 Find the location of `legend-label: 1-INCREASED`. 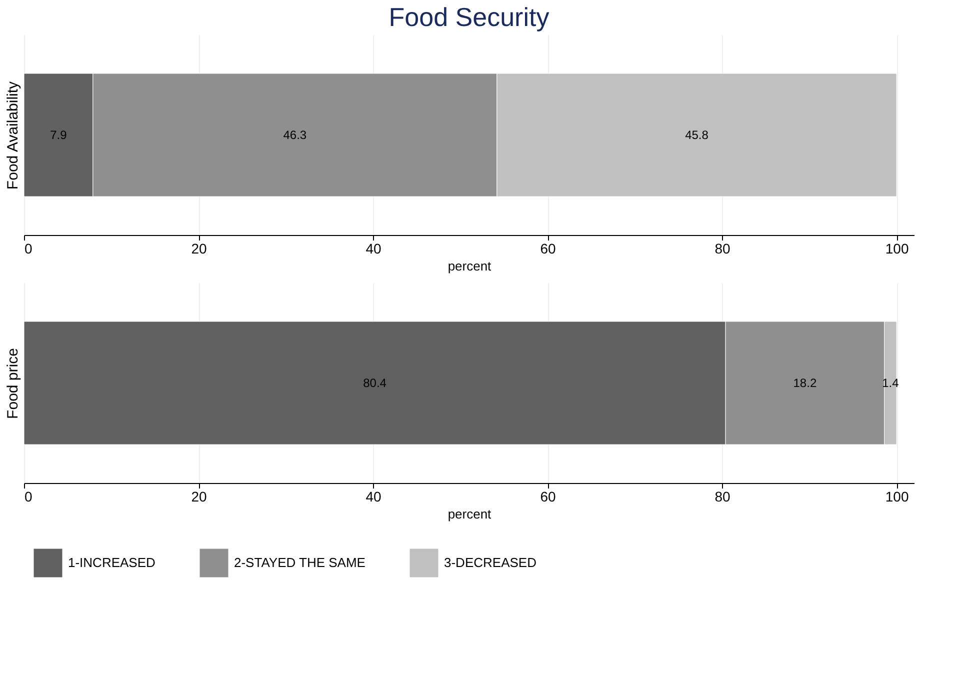

legend-label: 1-INCREASED is located at coordinates (112, 562).